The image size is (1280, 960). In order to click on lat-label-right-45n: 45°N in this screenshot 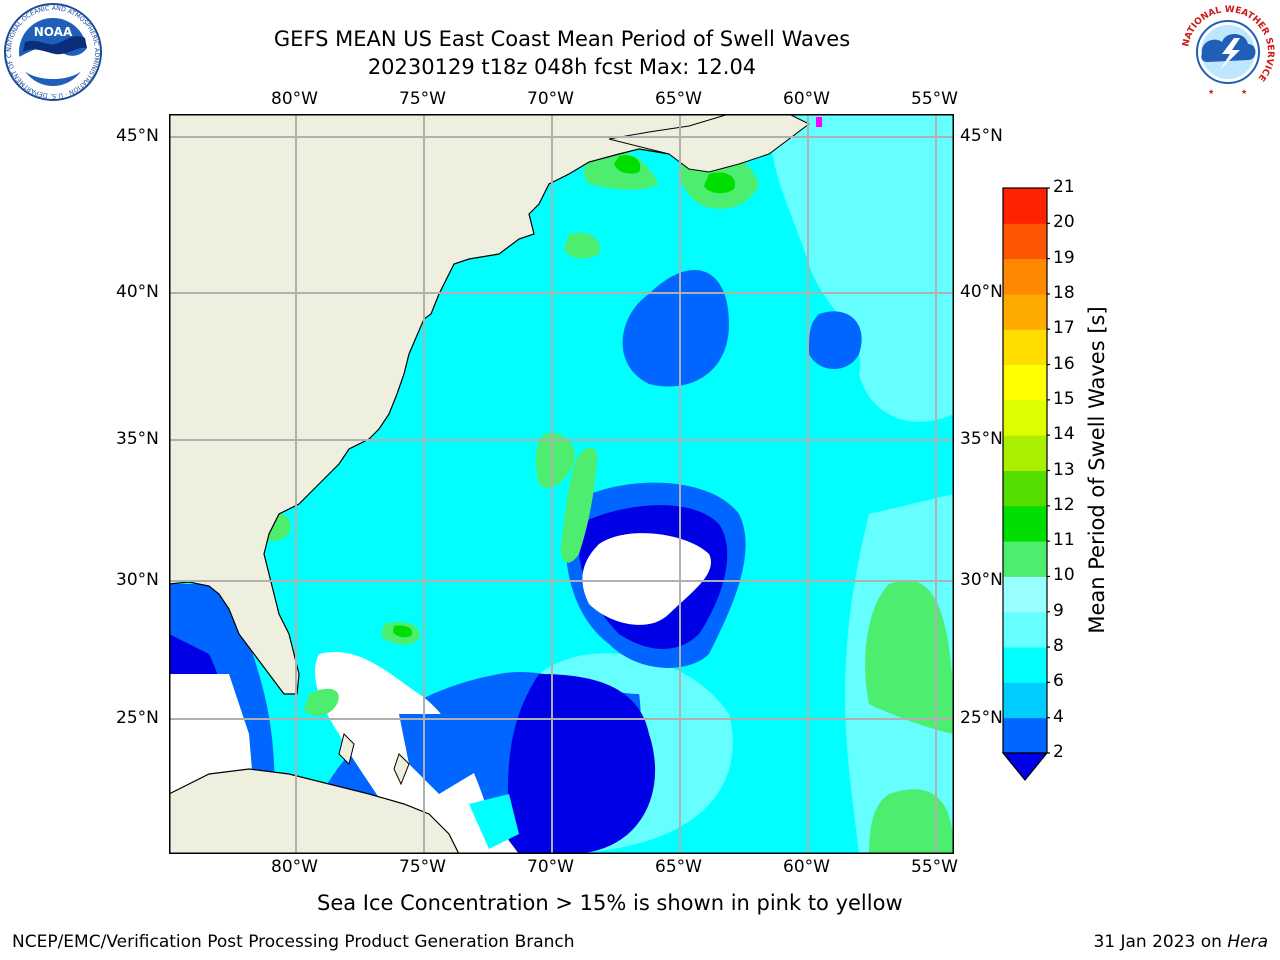, I will do `click(981, 136)`.